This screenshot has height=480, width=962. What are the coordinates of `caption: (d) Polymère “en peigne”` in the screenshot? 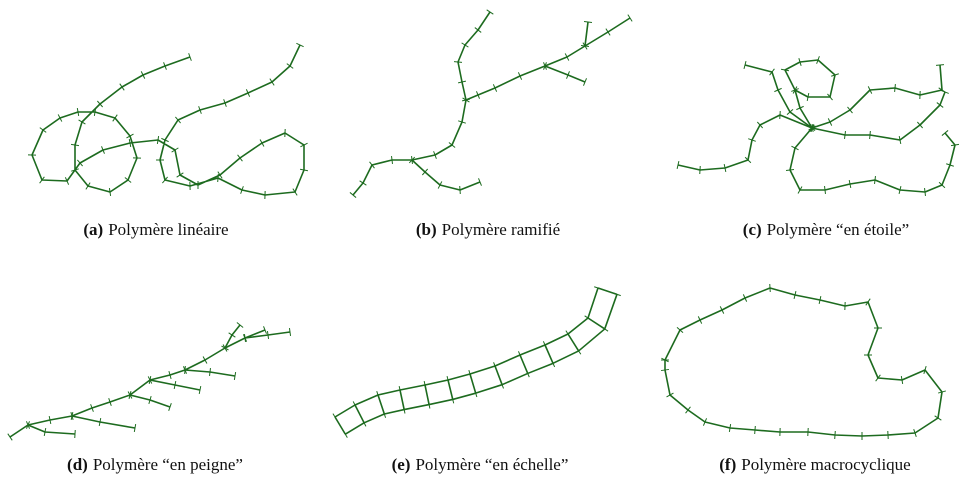 It's located at (155, 465).